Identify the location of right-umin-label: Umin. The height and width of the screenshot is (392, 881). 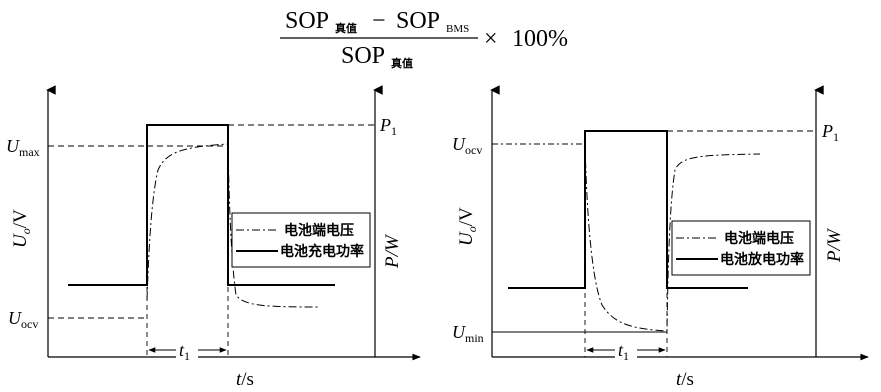
(468, 333).